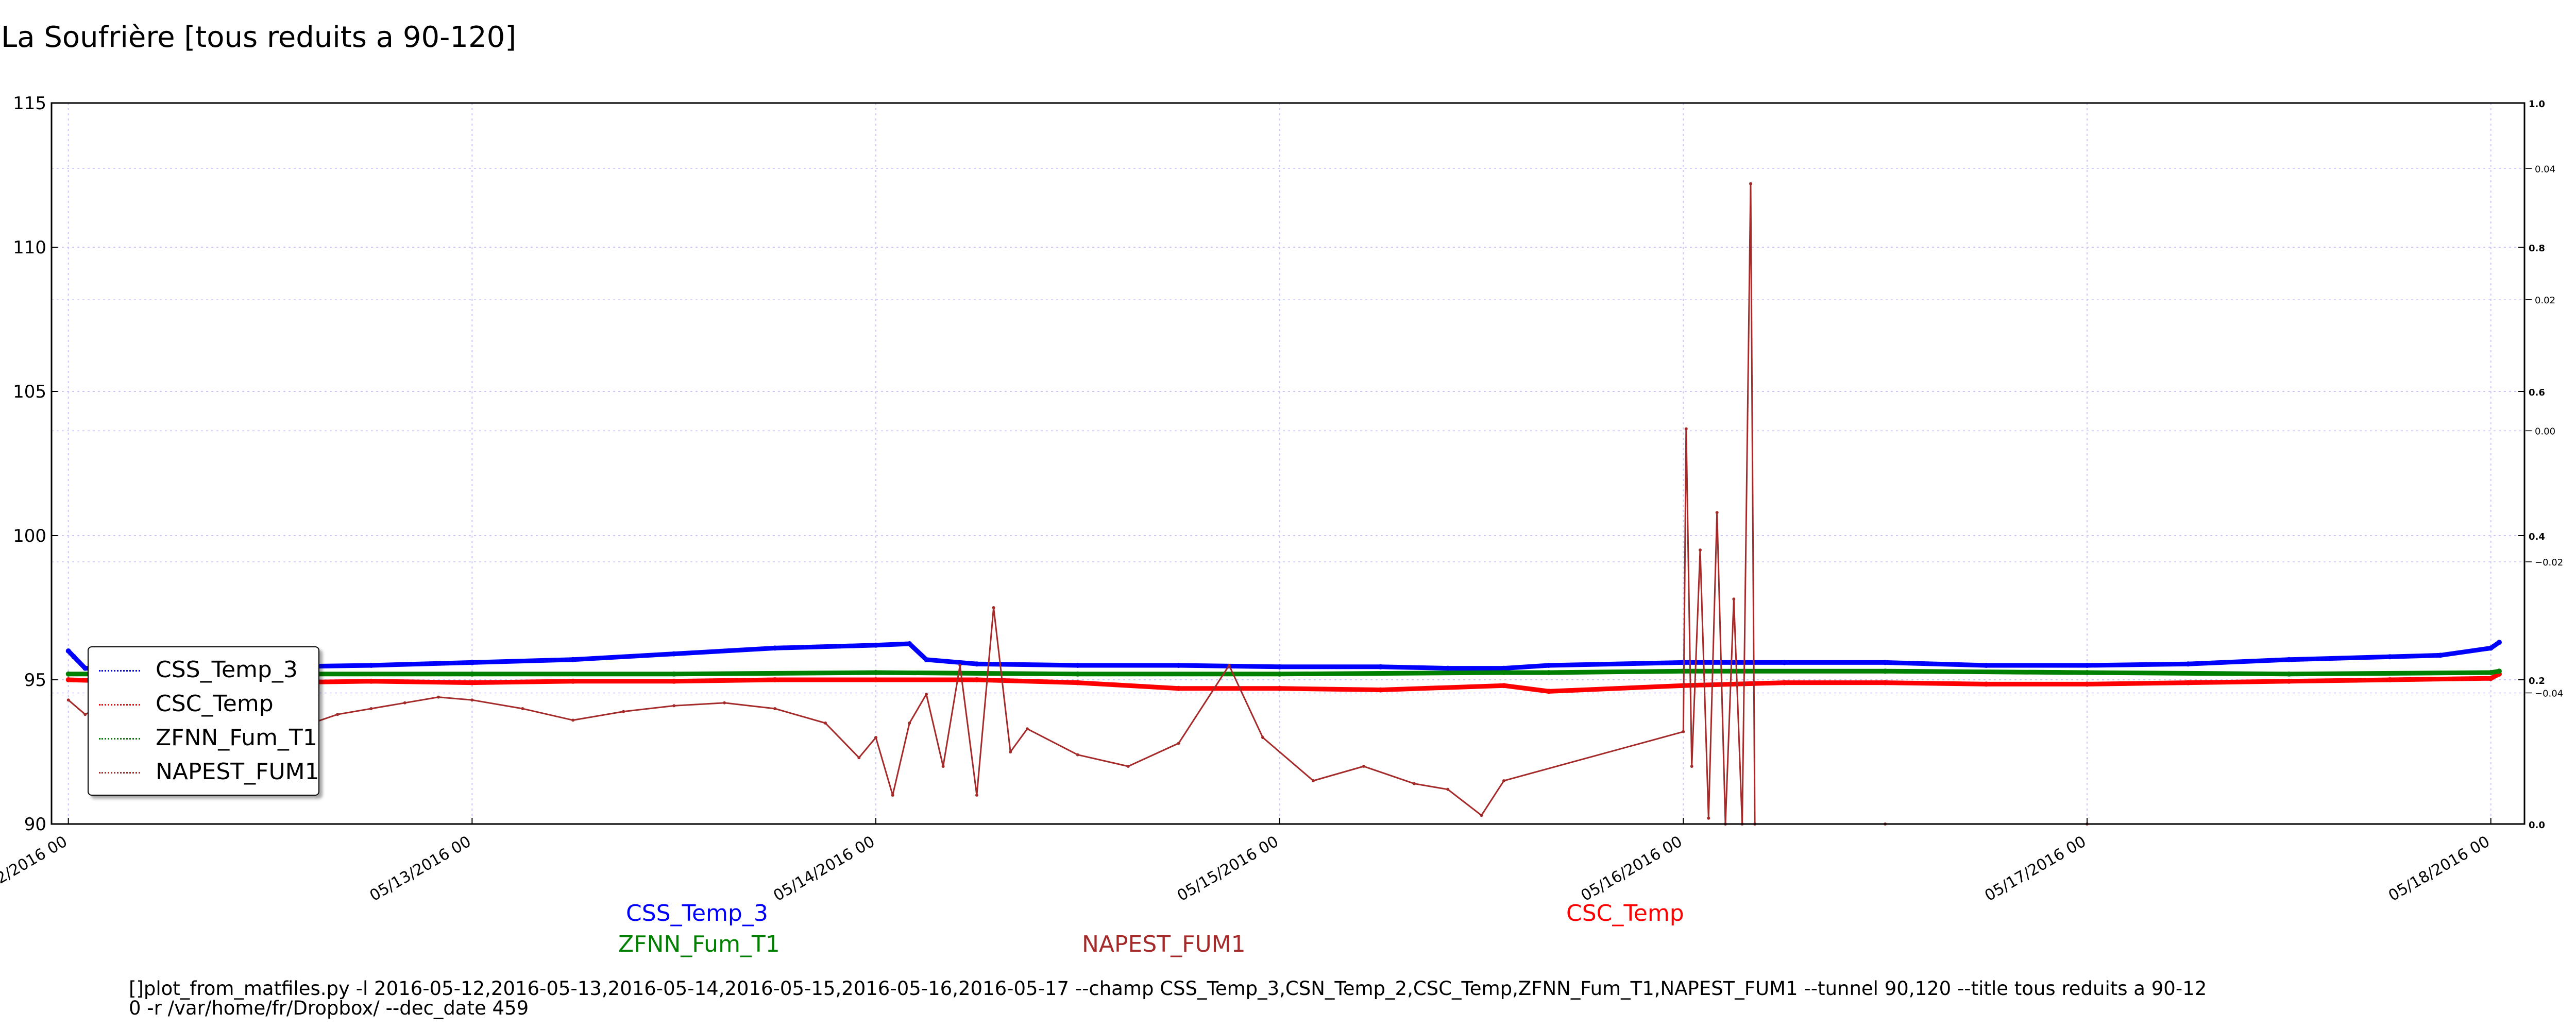 The image size is (2576, 1030). I want to click on x-tick-label: 05/16/2016 00, so click(1632, 869).